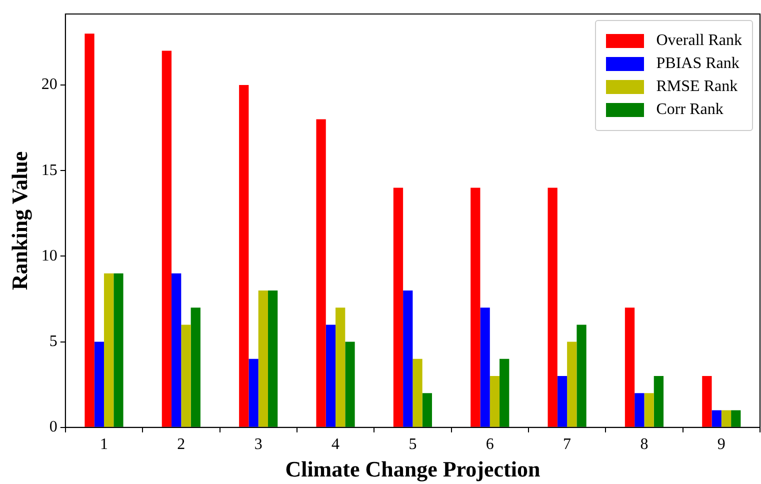 The width and height of the screenshot is (761, 484). Describe the element at coordinates (412, 445) in the screenshot. I see `x-tick-label: 5` at that location.